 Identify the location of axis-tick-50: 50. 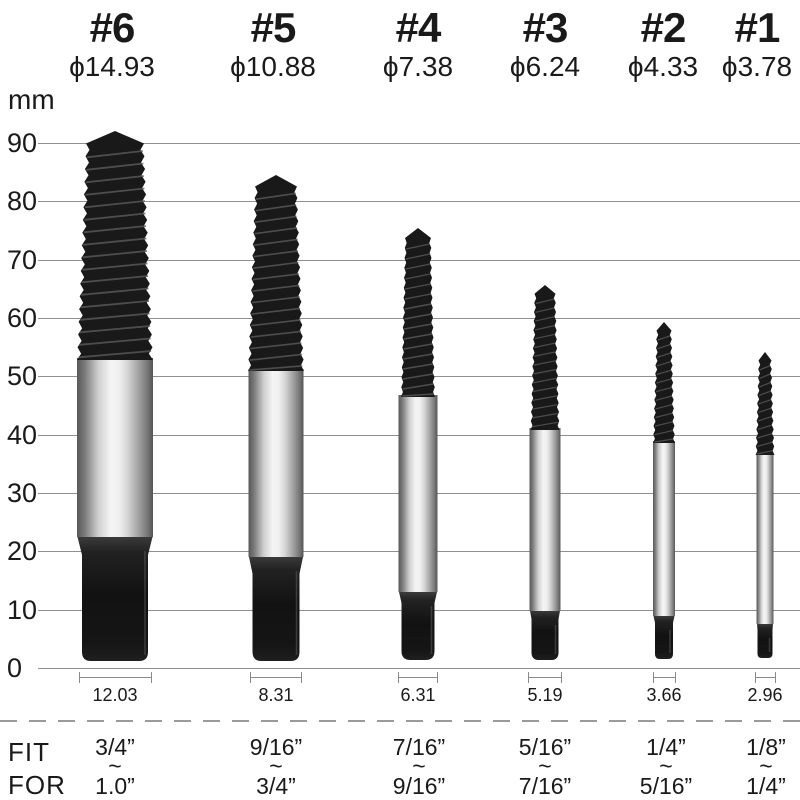
(22, 376).